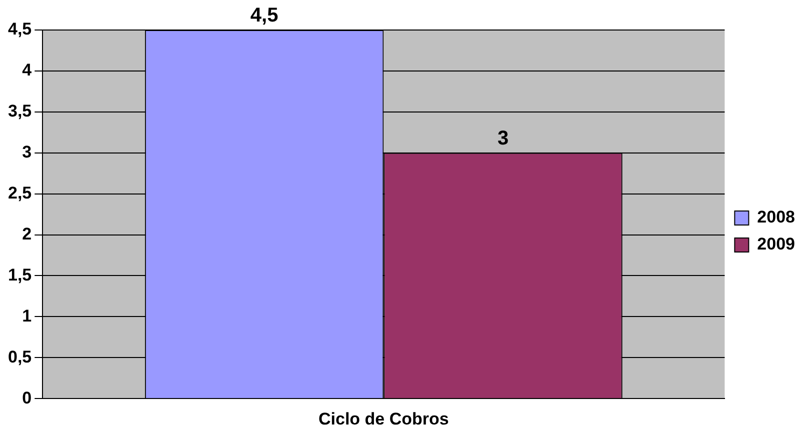  What do you see at coordinates (27, 152) in the screenshot?
I see `y-tick-label: 3` at bounding box center [27, 152].